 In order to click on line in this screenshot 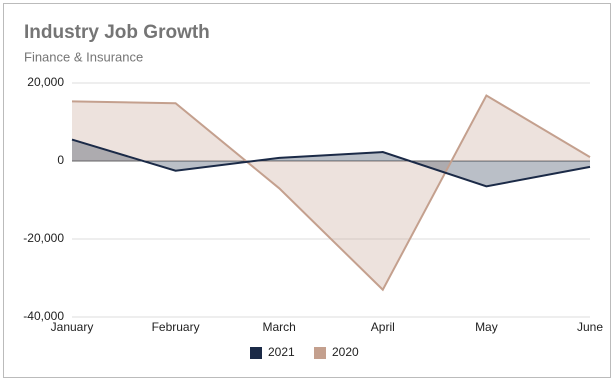, I will do `click(331, 163)`.